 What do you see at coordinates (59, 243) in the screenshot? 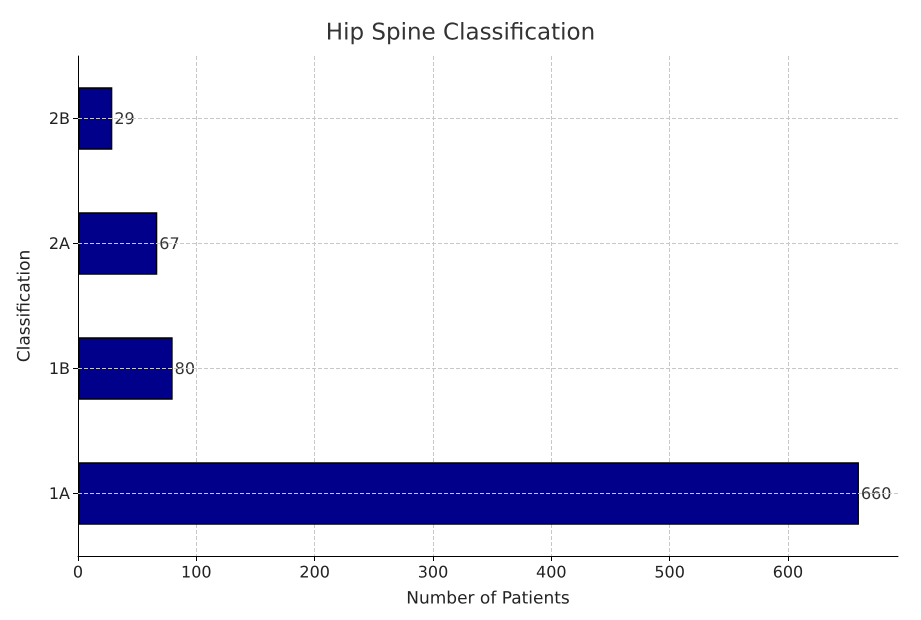
I see `y-tick-label: 2A` at bounding box center [59, 243].